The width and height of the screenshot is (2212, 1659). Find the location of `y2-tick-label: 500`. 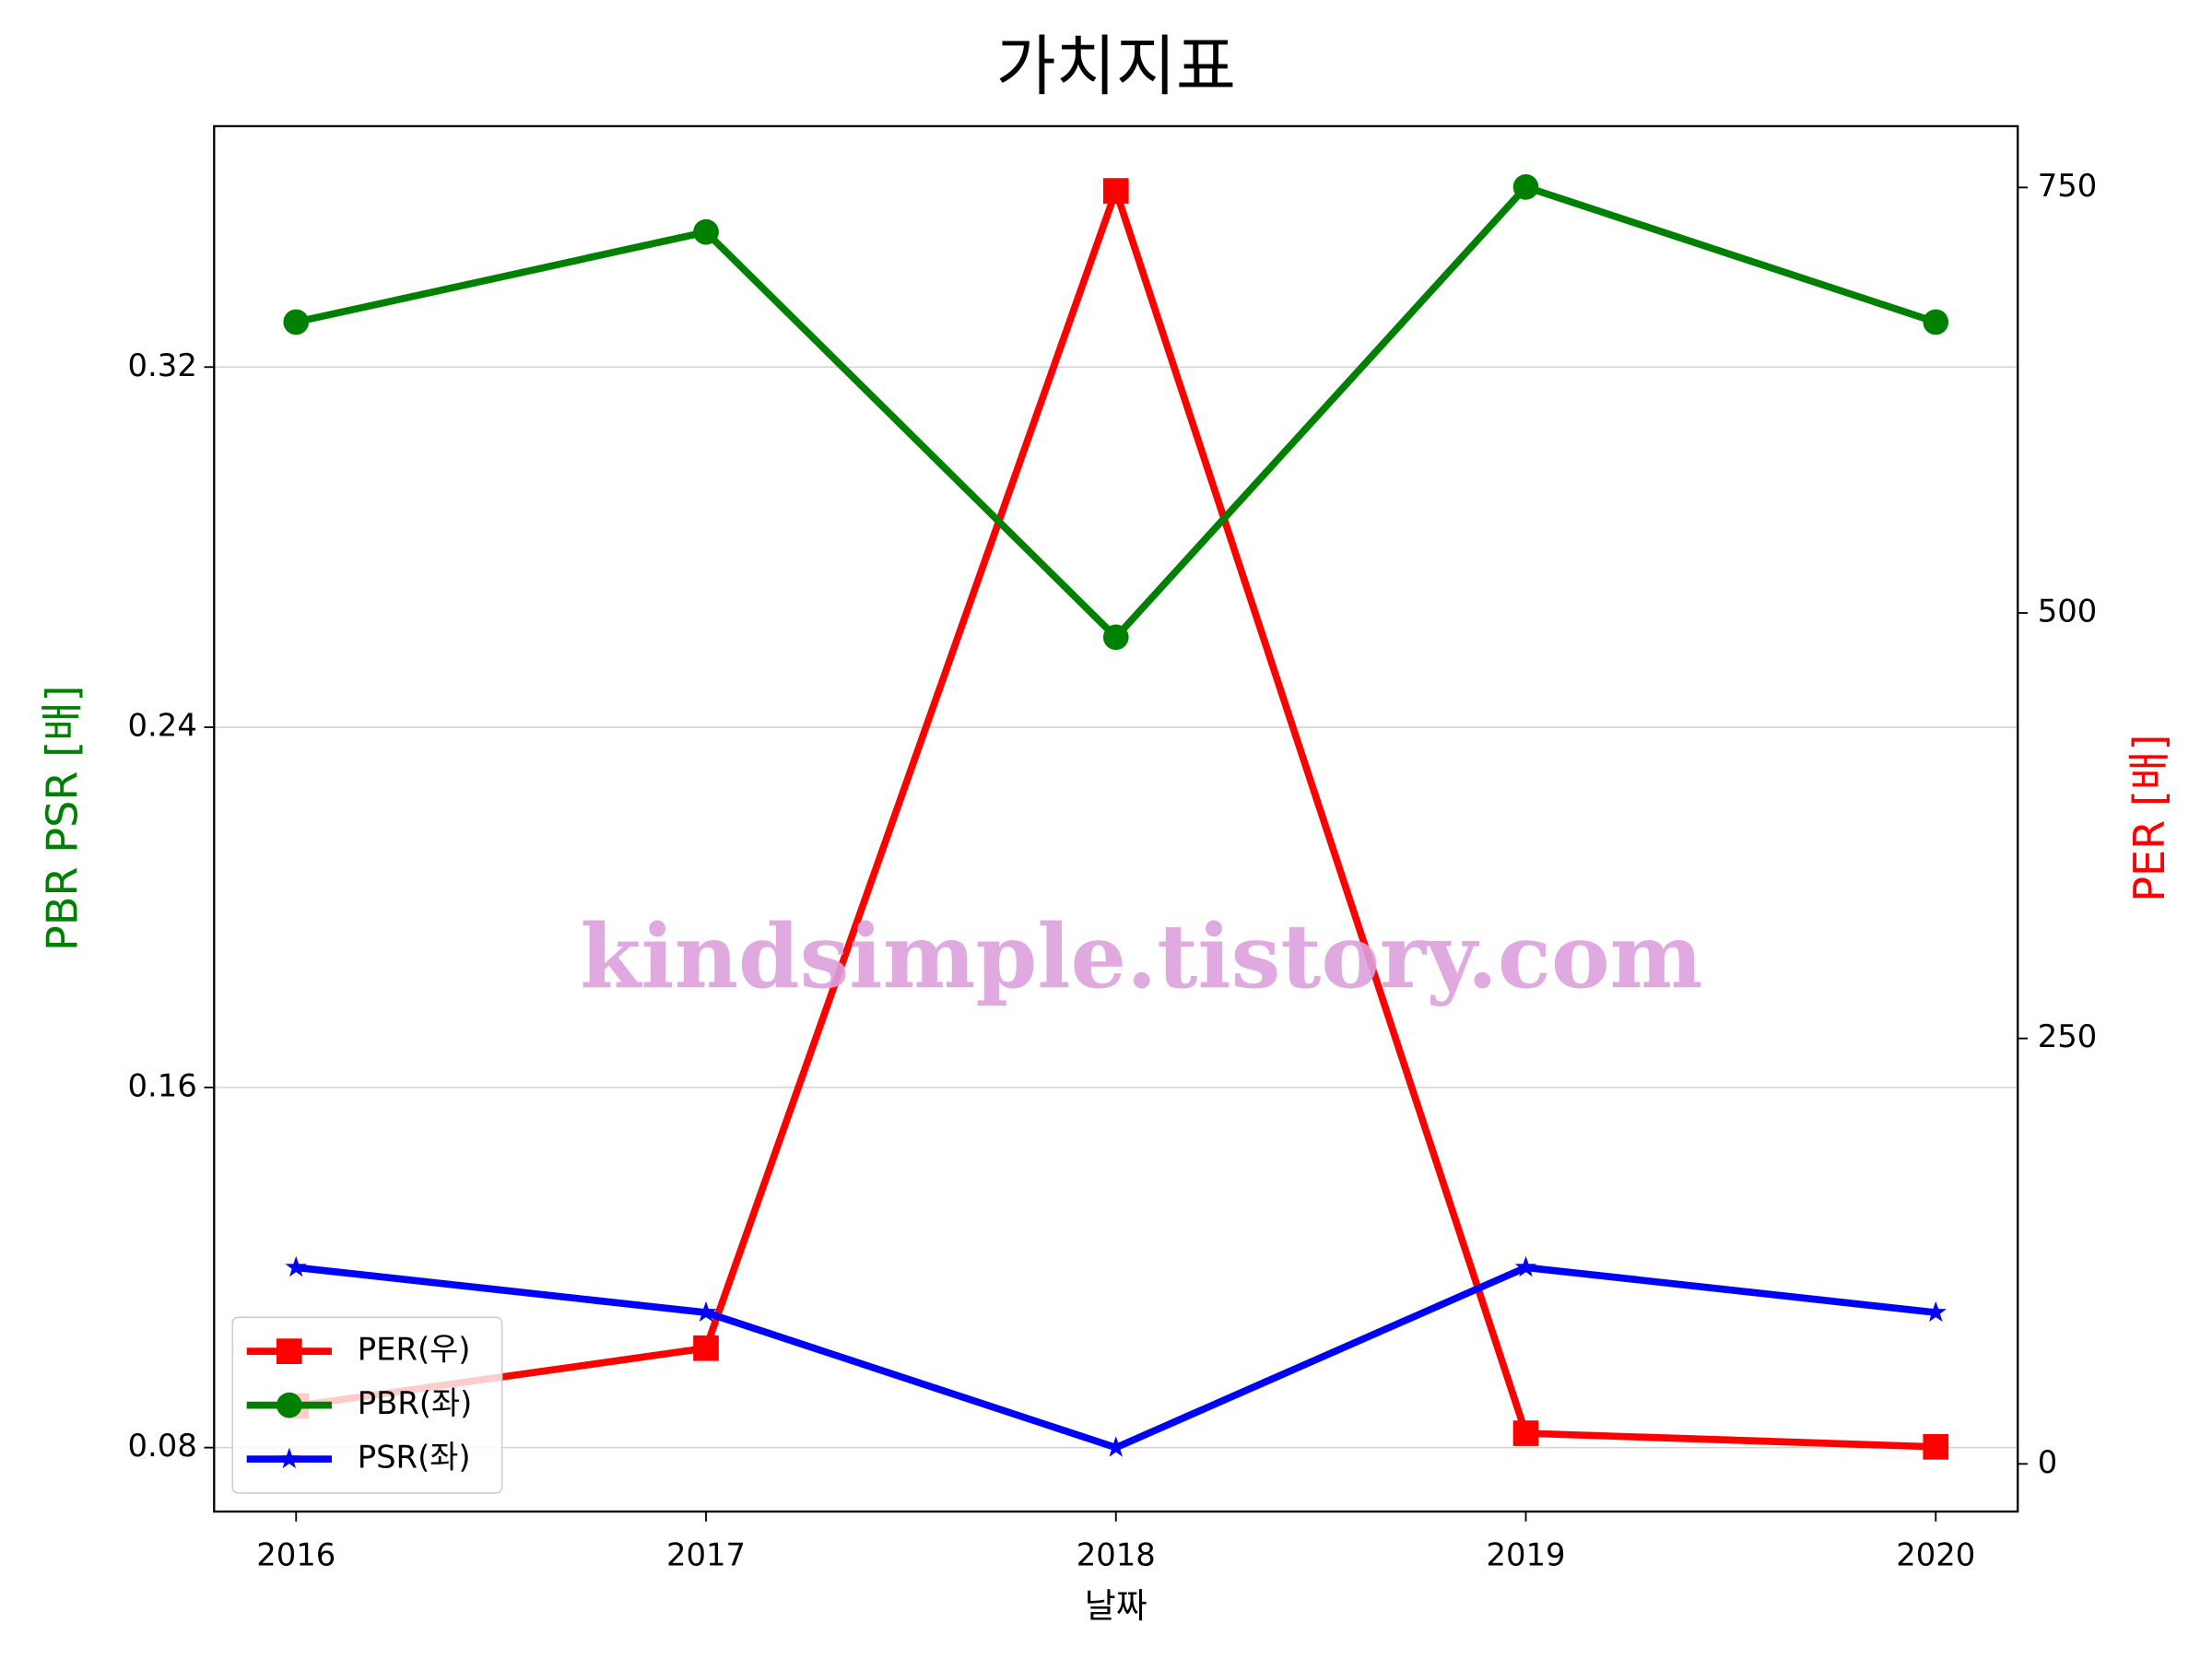

y2-tick-label: 500 is located at coordinates (2068, 611).